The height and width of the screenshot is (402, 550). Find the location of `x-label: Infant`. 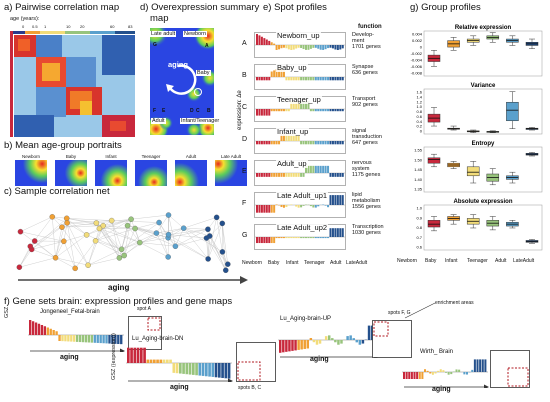

x-label: Infant is located at coordinates (451, 261).